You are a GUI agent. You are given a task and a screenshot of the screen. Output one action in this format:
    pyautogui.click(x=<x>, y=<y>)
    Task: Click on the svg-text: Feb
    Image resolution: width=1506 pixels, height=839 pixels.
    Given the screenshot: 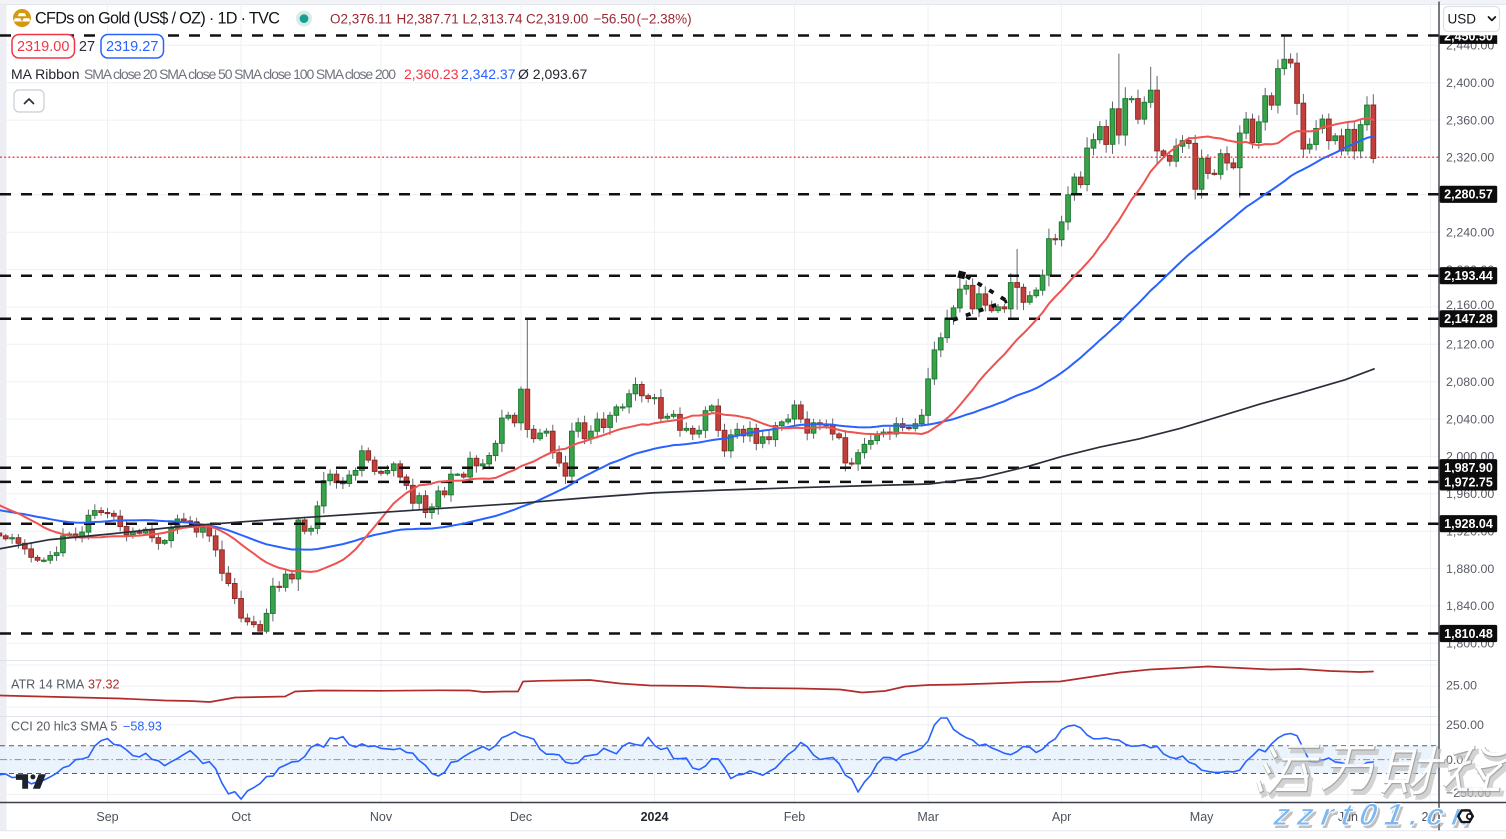 What is the action you would take?
    pyautogui.click(x=795, y=817)
    